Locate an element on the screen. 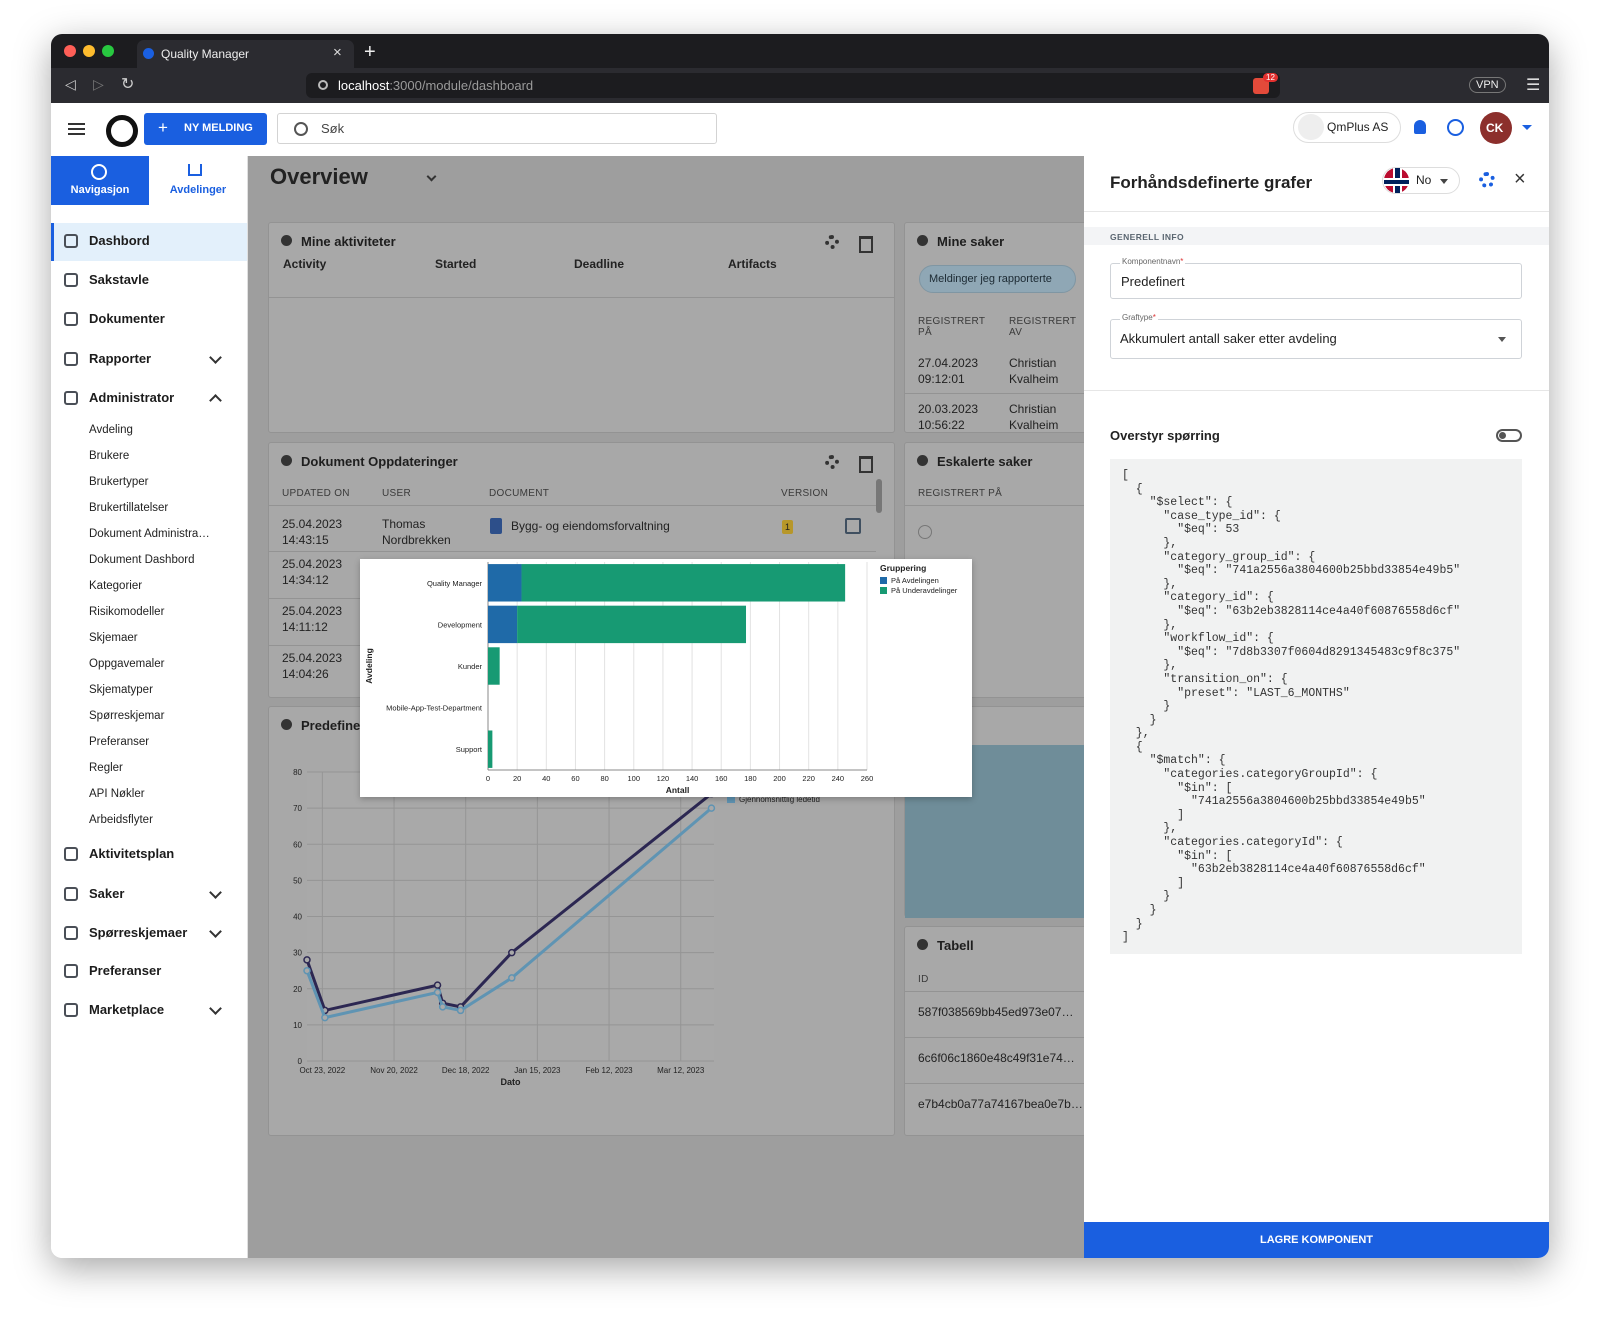 This screenshot has width=1600, height=1325. menu-item: Aktivitetsplan is located at coordinates (132, 853).